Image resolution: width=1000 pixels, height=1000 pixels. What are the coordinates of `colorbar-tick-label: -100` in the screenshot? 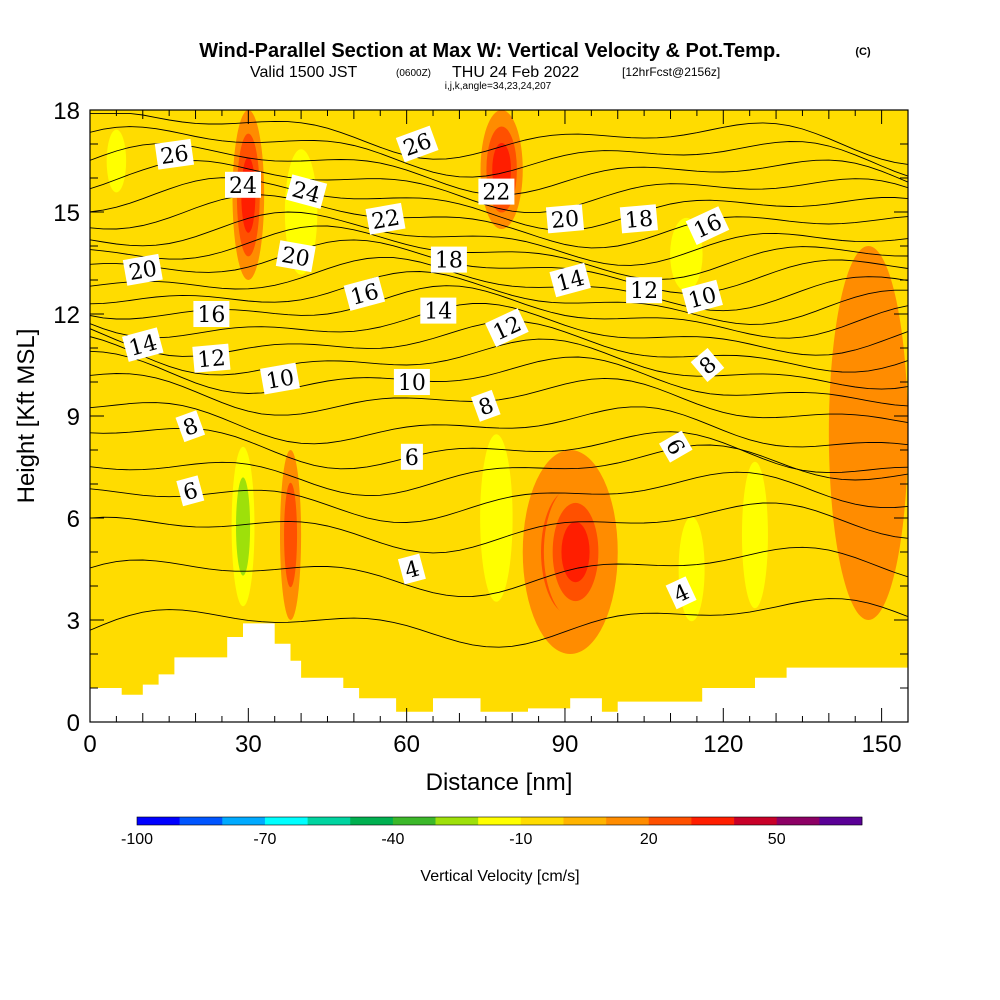 It's located at (137, 839).